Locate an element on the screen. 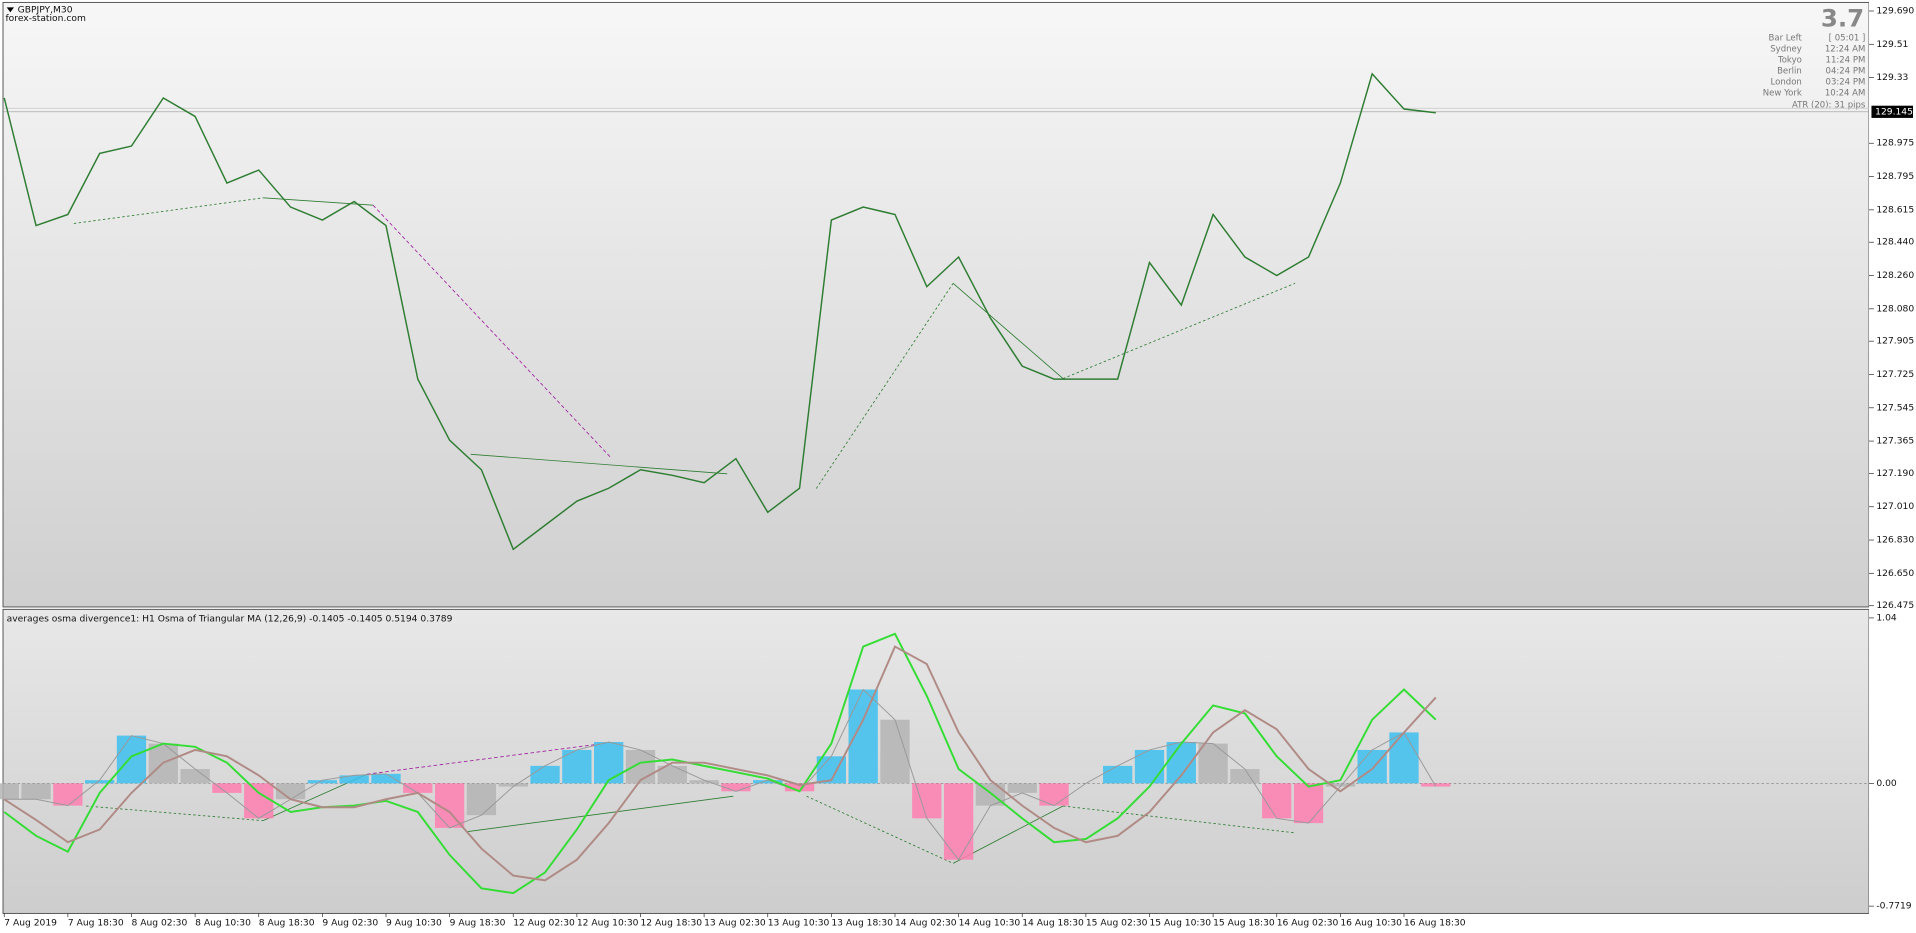 This screenshot has width=1916, height=933. x-tick-label: 16 Aug 10:30 is located at coordinates (1371, 924).